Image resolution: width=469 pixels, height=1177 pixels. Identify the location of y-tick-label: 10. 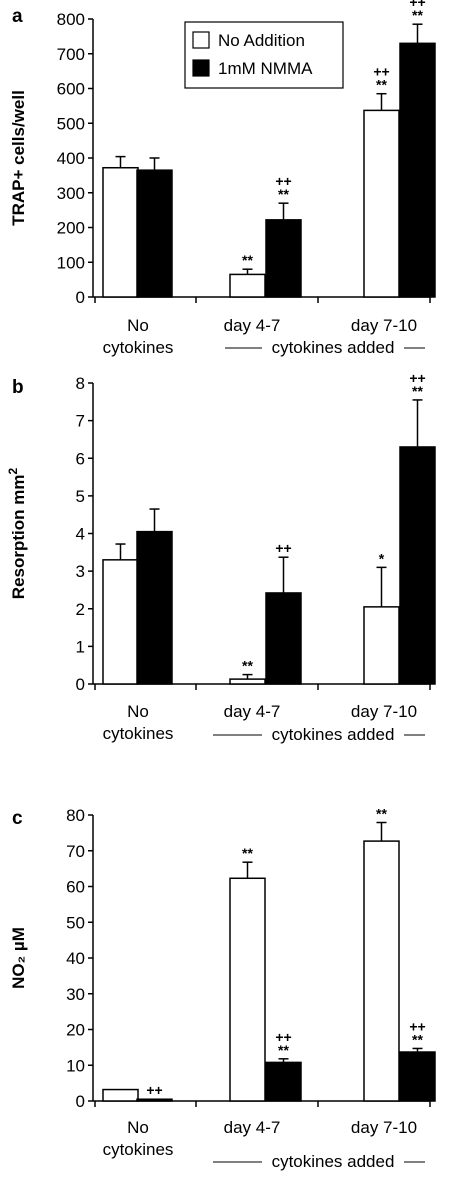
(75, 1065).